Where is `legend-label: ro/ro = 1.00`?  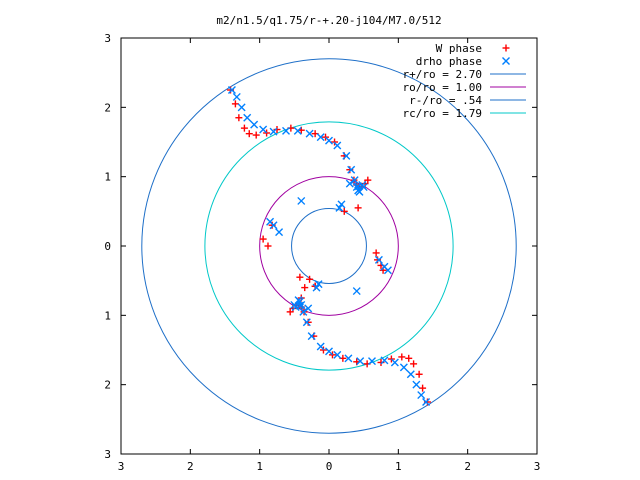
legend-label: ro/ro = 1.00 is located at coordinates (442, 87).